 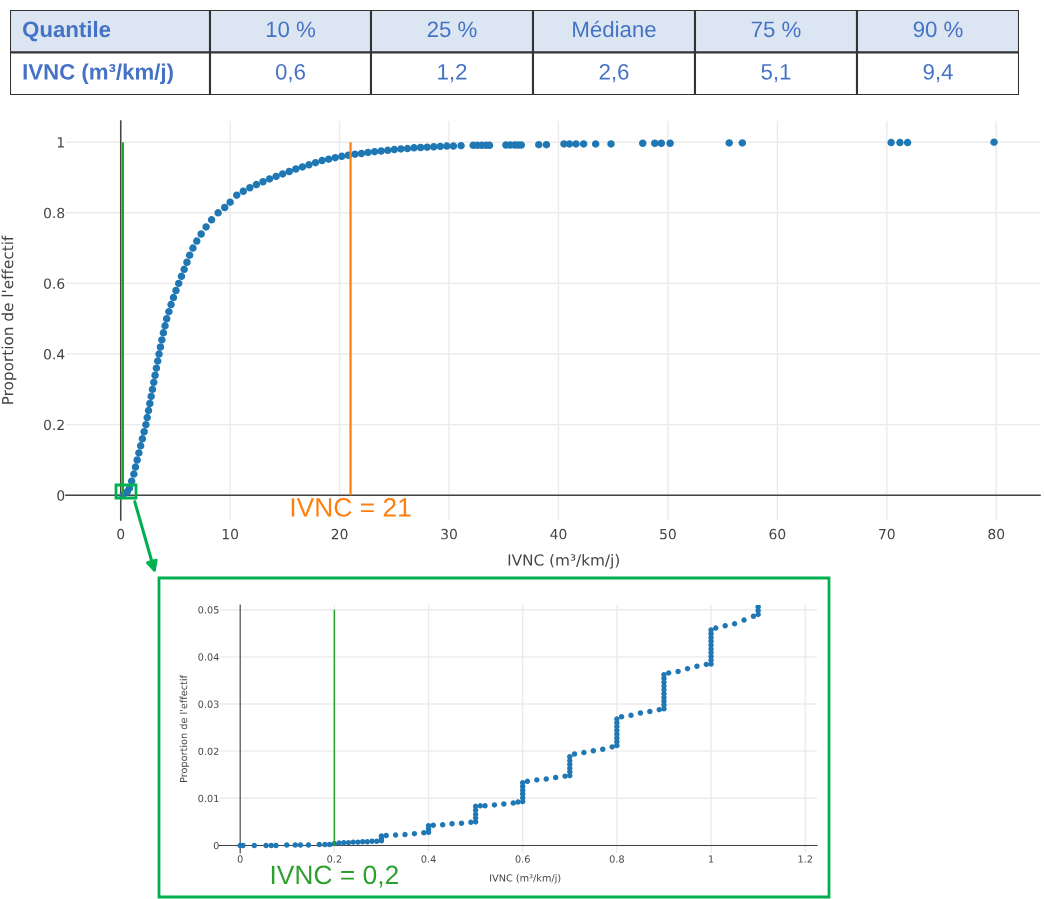 What do you see at coordinates (776, 29) in the screenshot?
I see `category-label: 75 %` at bounding box center [776, 29].